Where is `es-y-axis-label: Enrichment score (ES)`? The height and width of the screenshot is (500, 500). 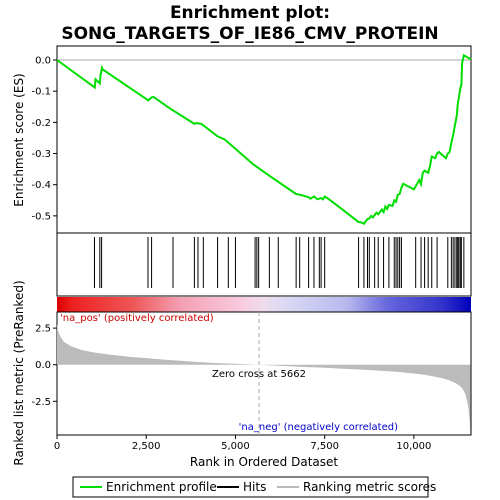
es-y-axis-label: Enrichment score (ES) is located at coordinates (19, 139).